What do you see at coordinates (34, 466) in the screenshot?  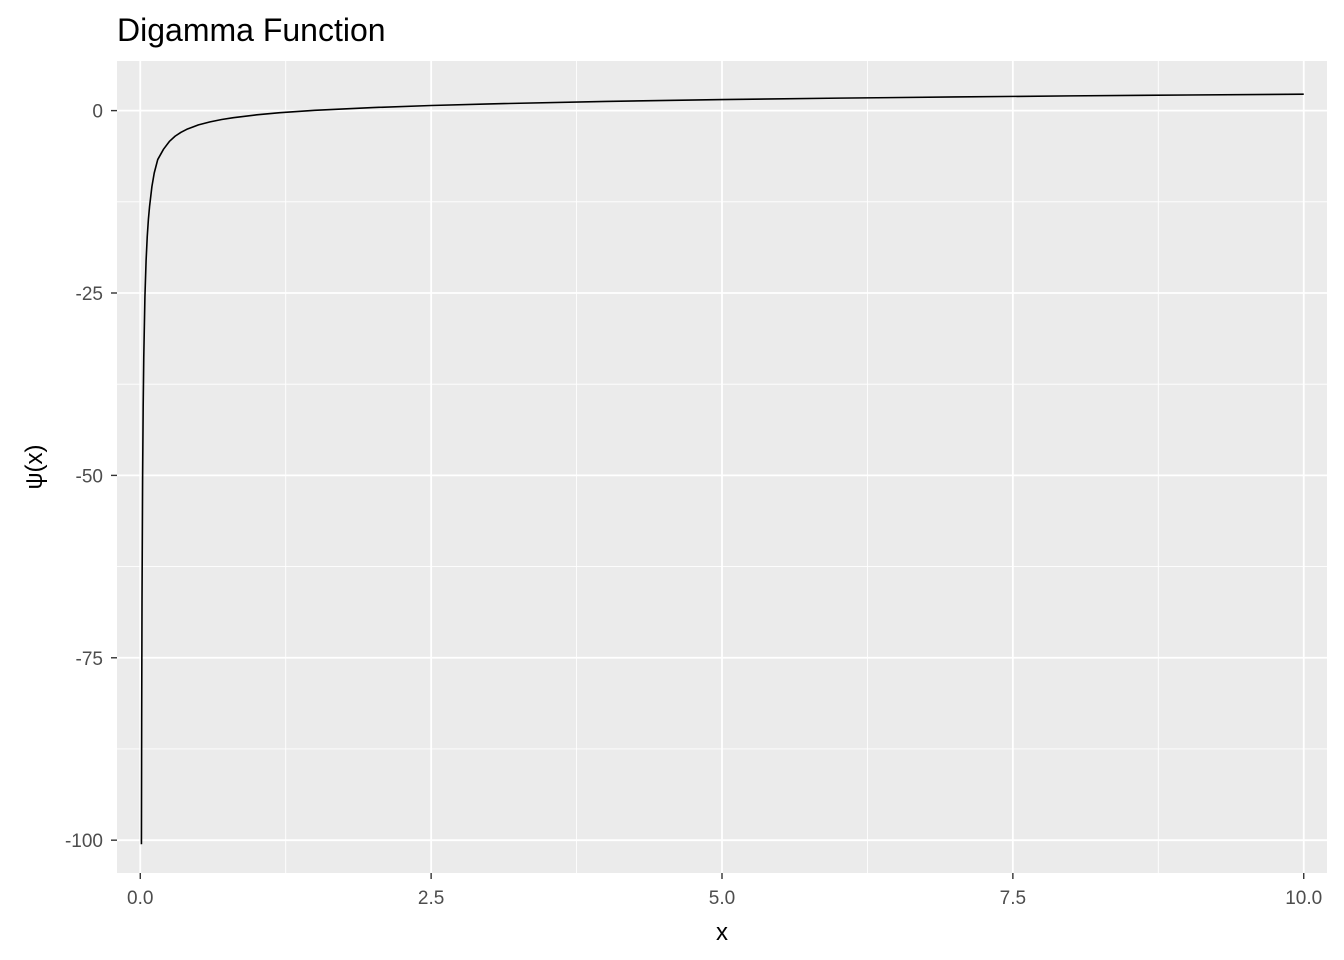 I see `y-axis-title: ψ(x)` at bounding box center [34, 466].